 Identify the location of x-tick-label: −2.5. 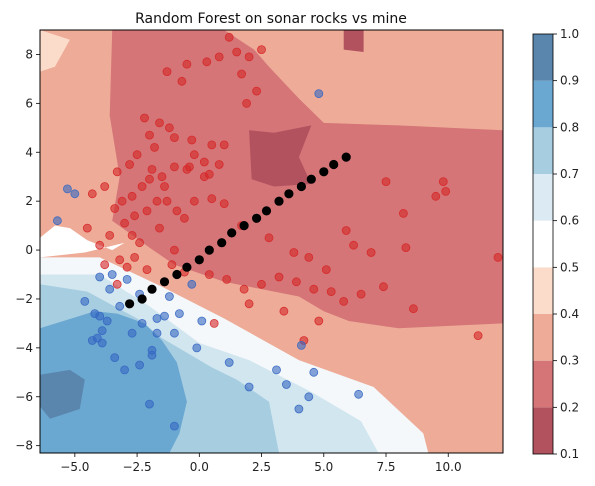
(137, 467).